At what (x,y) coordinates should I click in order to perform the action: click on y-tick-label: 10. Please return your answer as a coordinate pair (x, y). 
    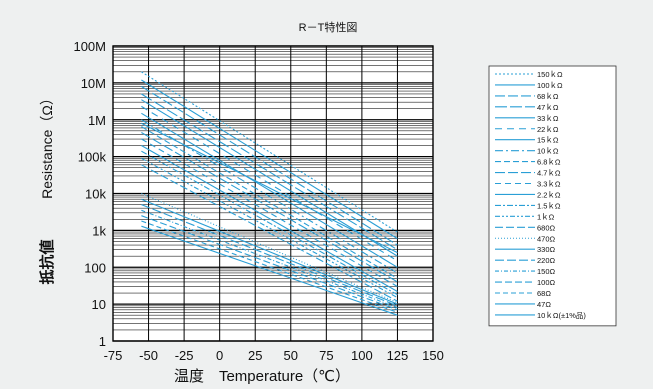
    Looking at the image, I should click on (99, 304).